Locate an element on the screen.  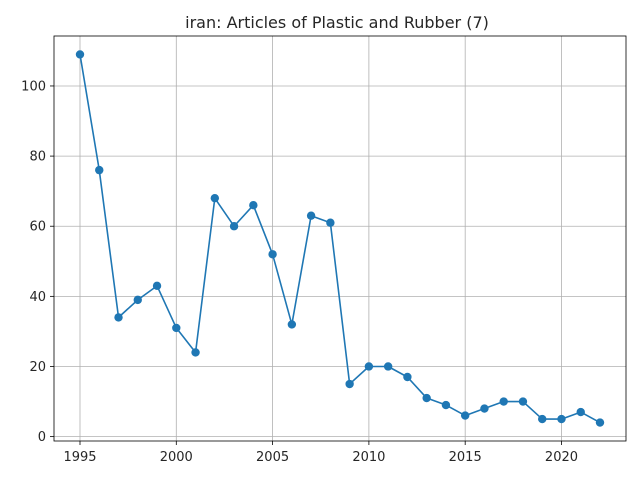
y-axis: 0 20 40 60 80 100 is located at coordinates (37, 262).